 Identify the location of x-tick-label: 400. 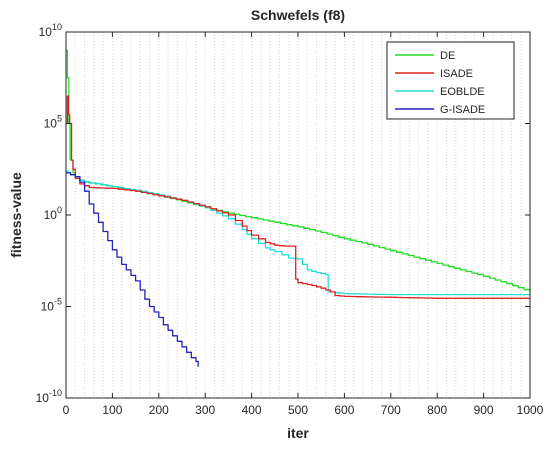
(252, 410).